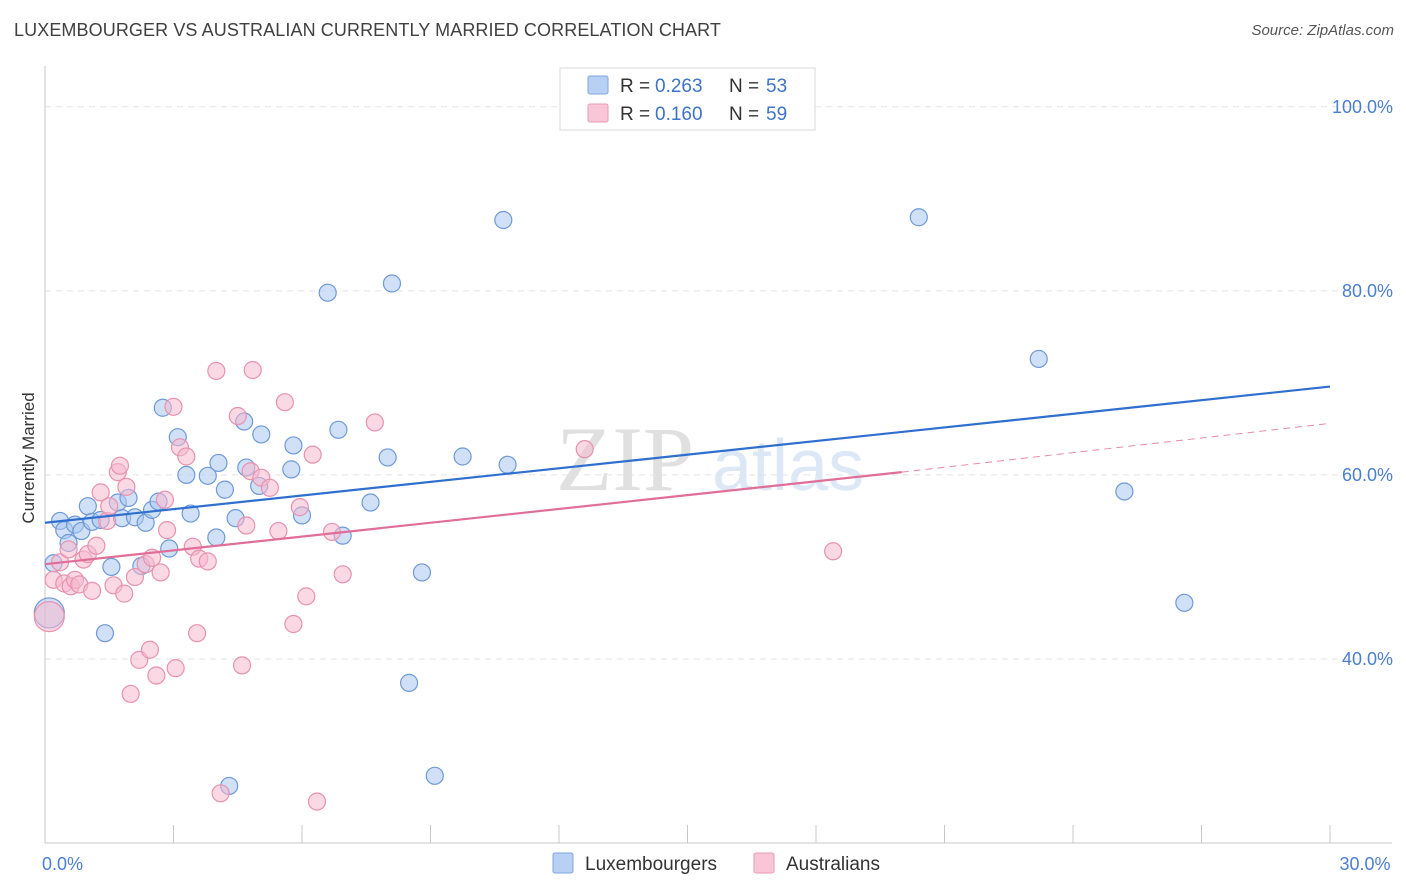  Describe the element at coordinates (679, 114) in the screenshot. I see `legend-r-value-2: 0.160` at that location.